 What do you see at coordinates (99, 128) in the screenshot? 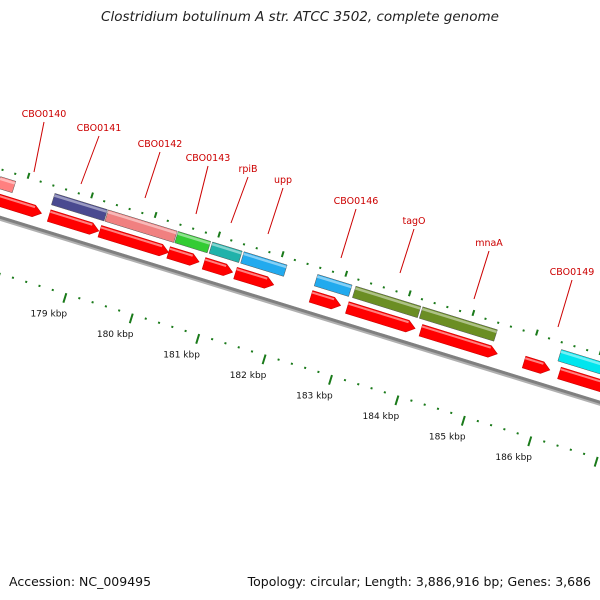
I see `gene-label: CBO0141` at bounding box center [99, 128].